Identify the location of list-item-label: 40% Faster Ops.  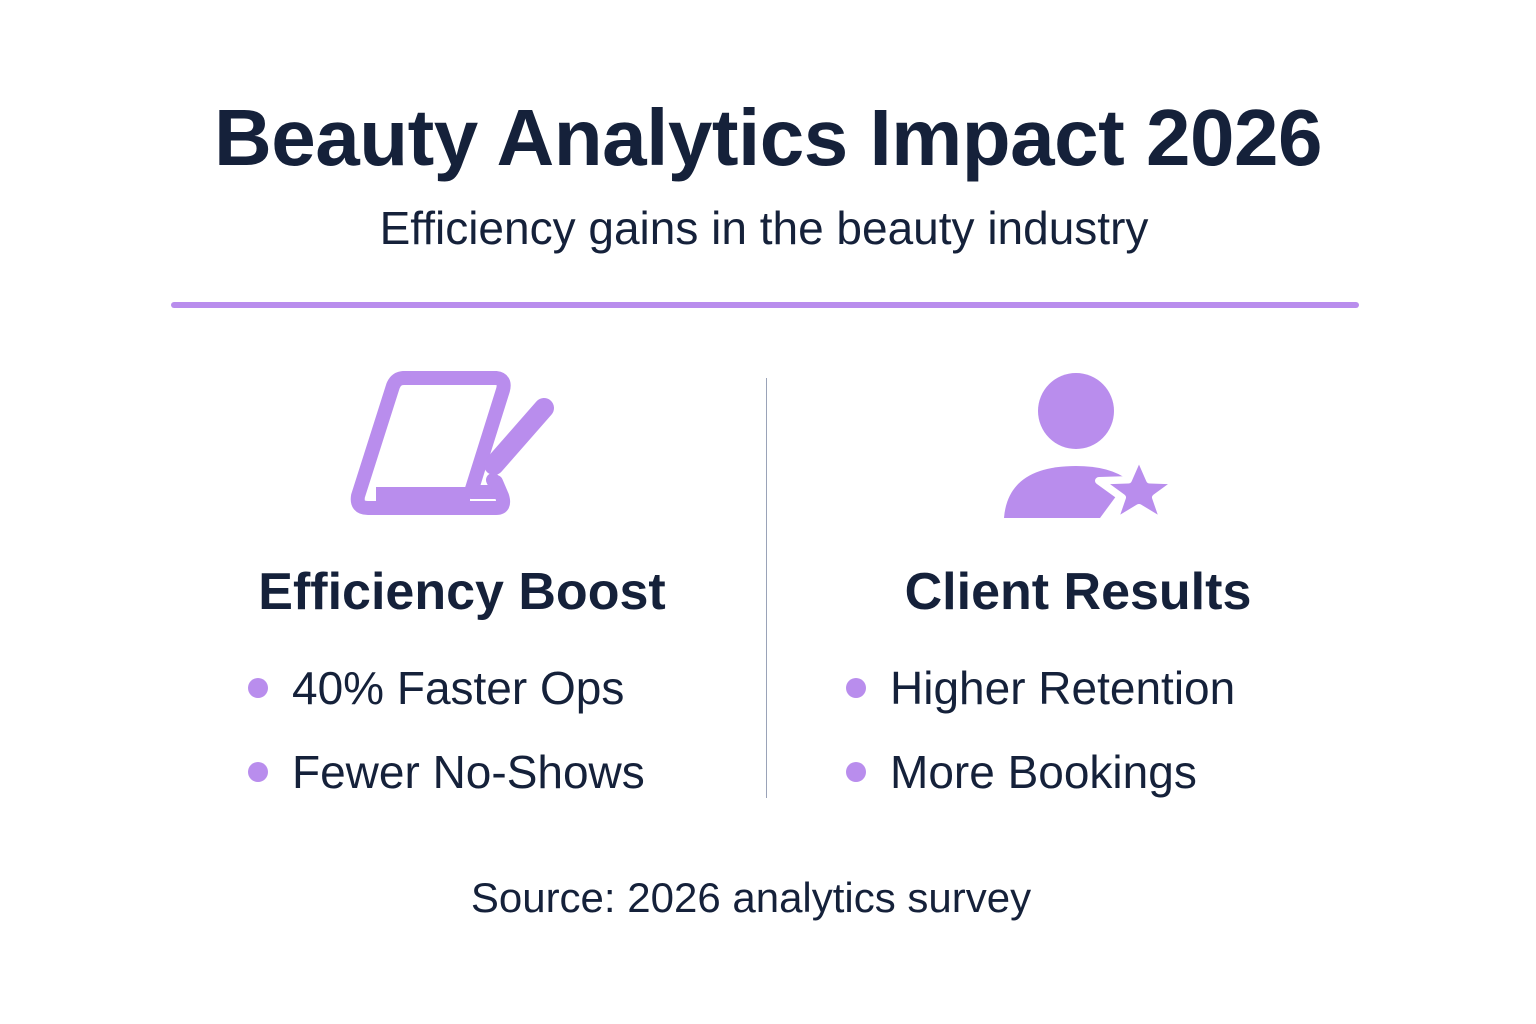
(458, 688).